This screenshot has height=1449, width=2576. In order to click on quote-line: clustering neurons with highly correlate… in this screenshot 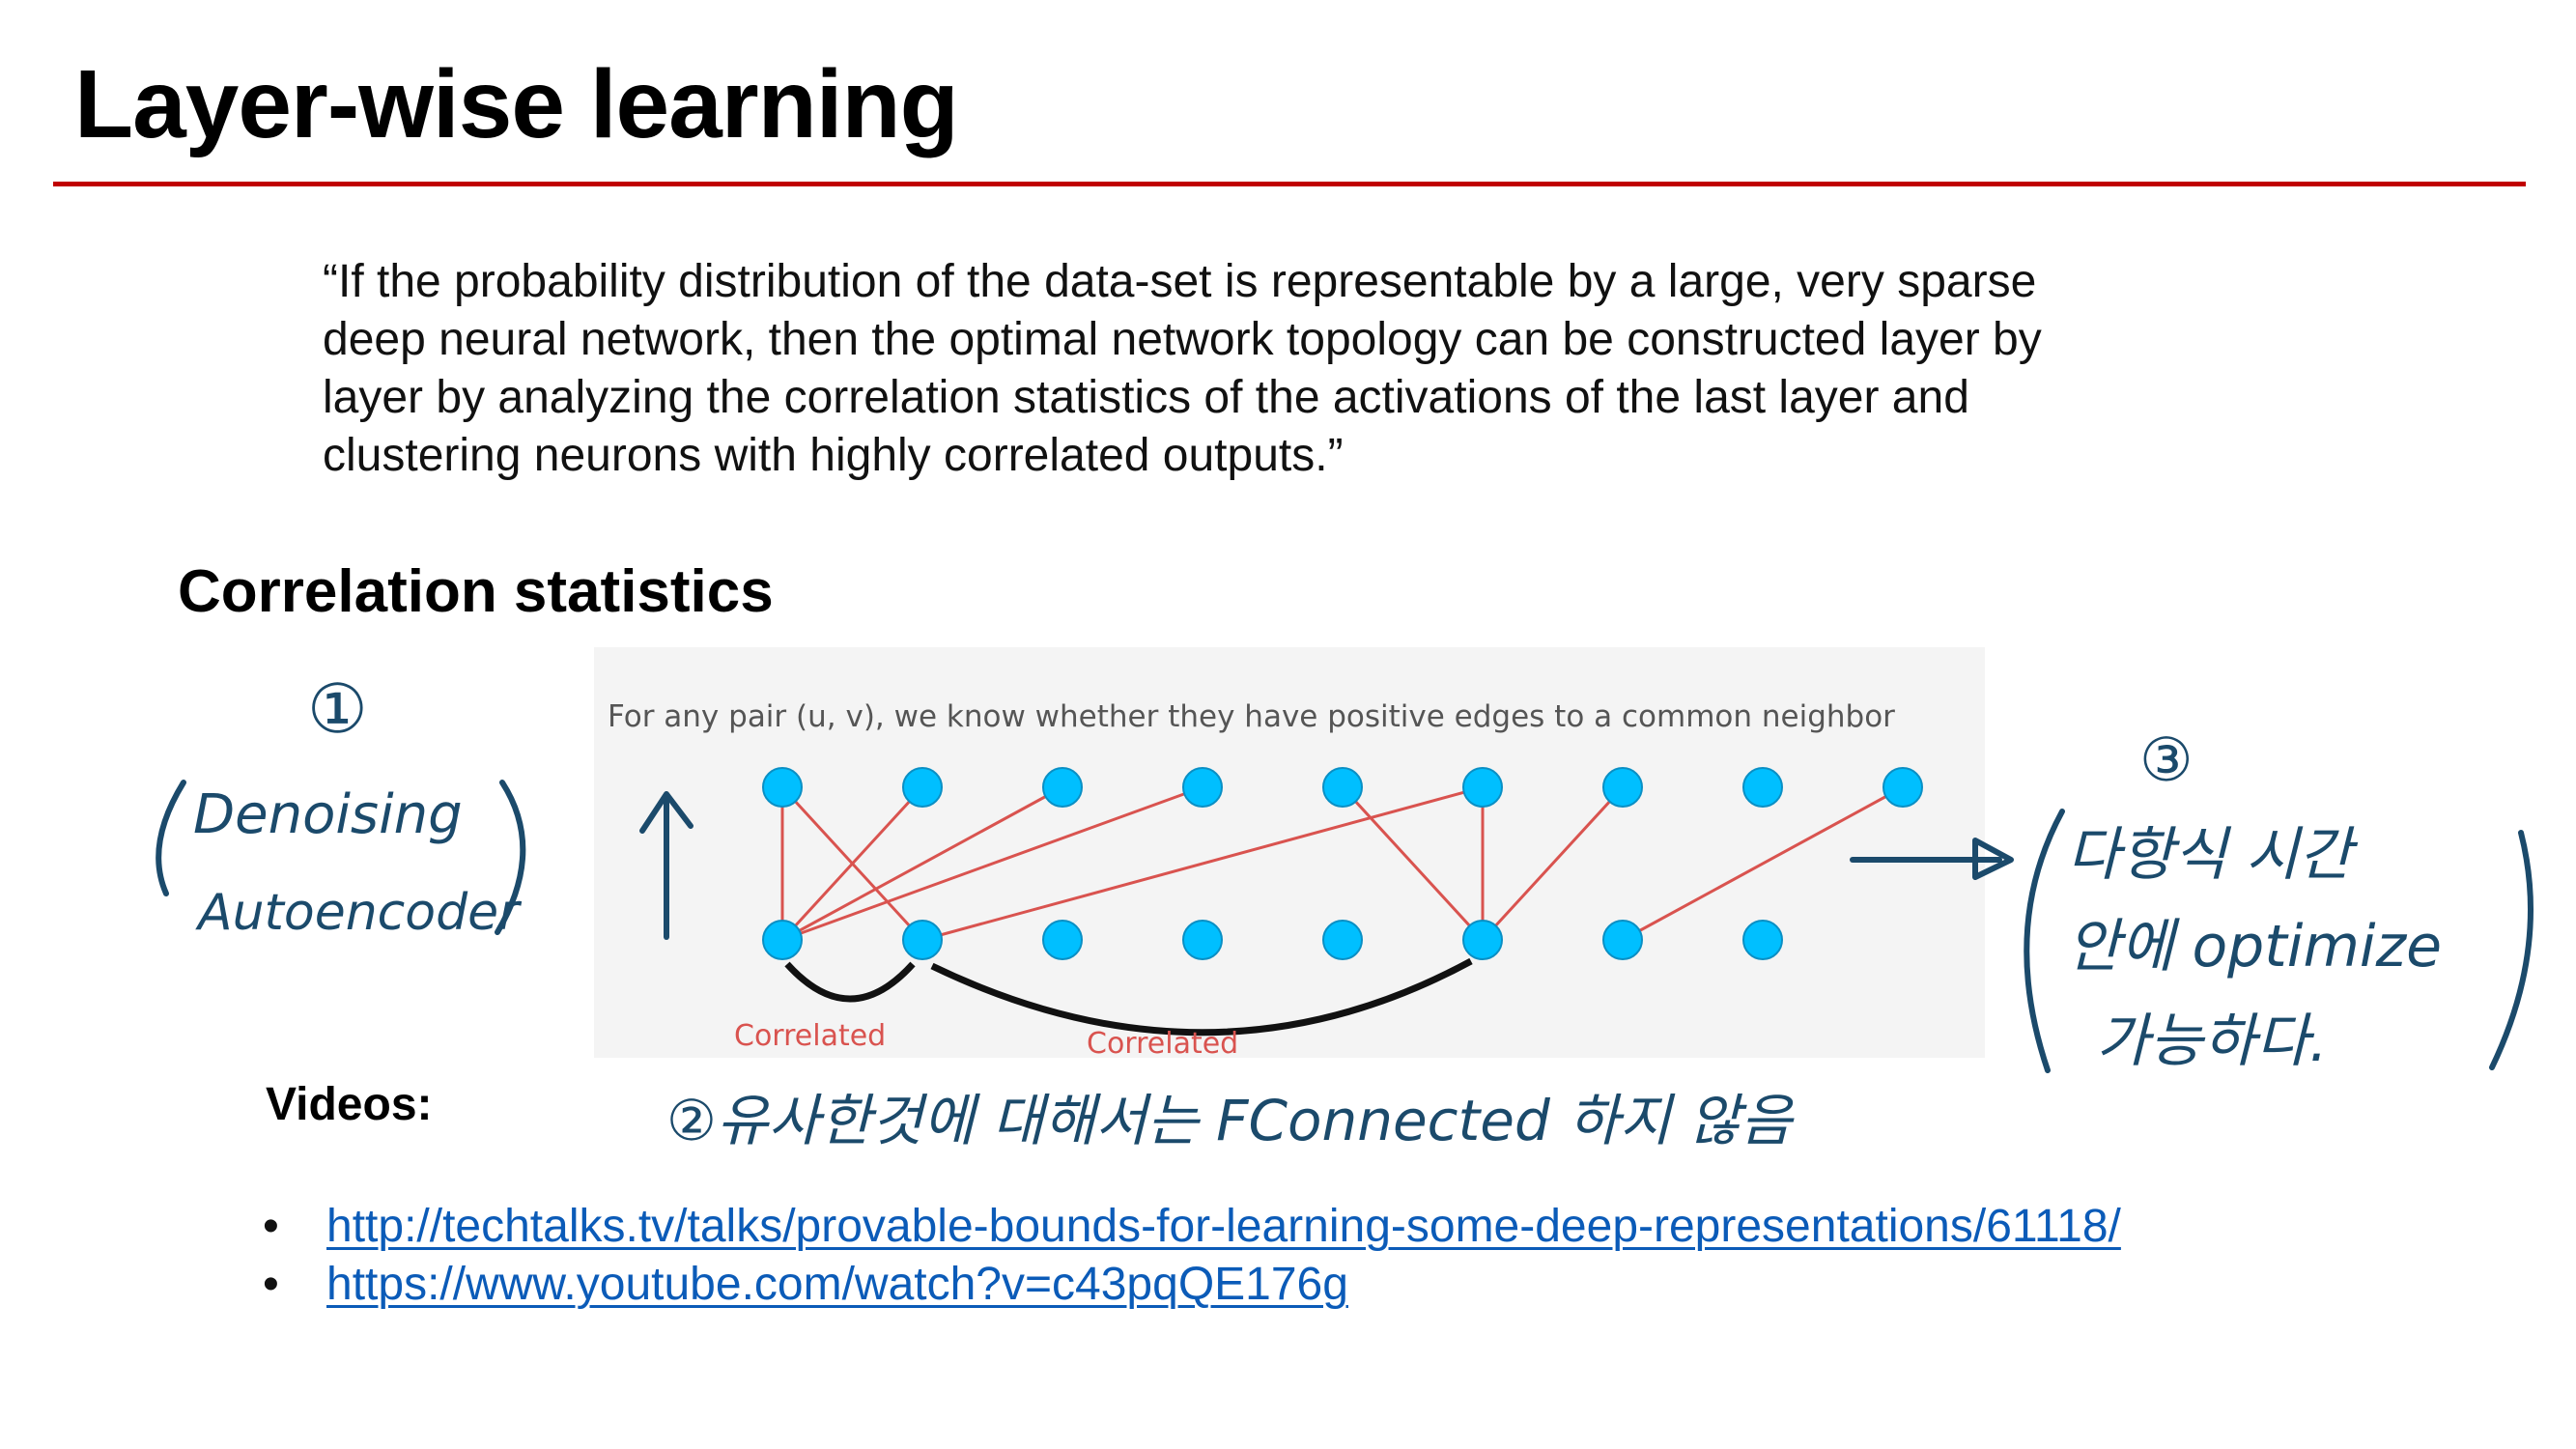, I will do `click(833, 455)`.